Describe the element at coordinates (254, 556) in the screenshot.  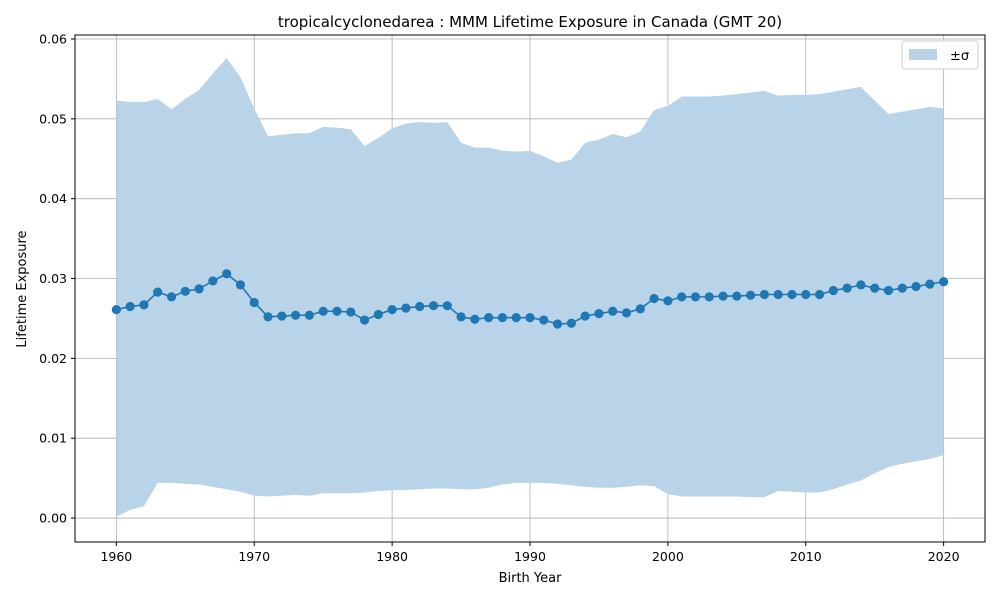
I see `x-tick-label: 1970` at that location.